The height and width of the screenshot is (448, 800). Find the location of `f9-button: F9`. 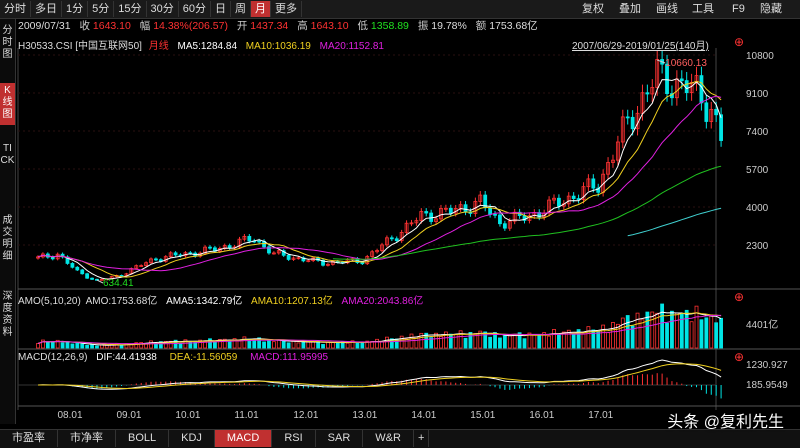

f9-button: F9 is located at coordinates (738, 9).